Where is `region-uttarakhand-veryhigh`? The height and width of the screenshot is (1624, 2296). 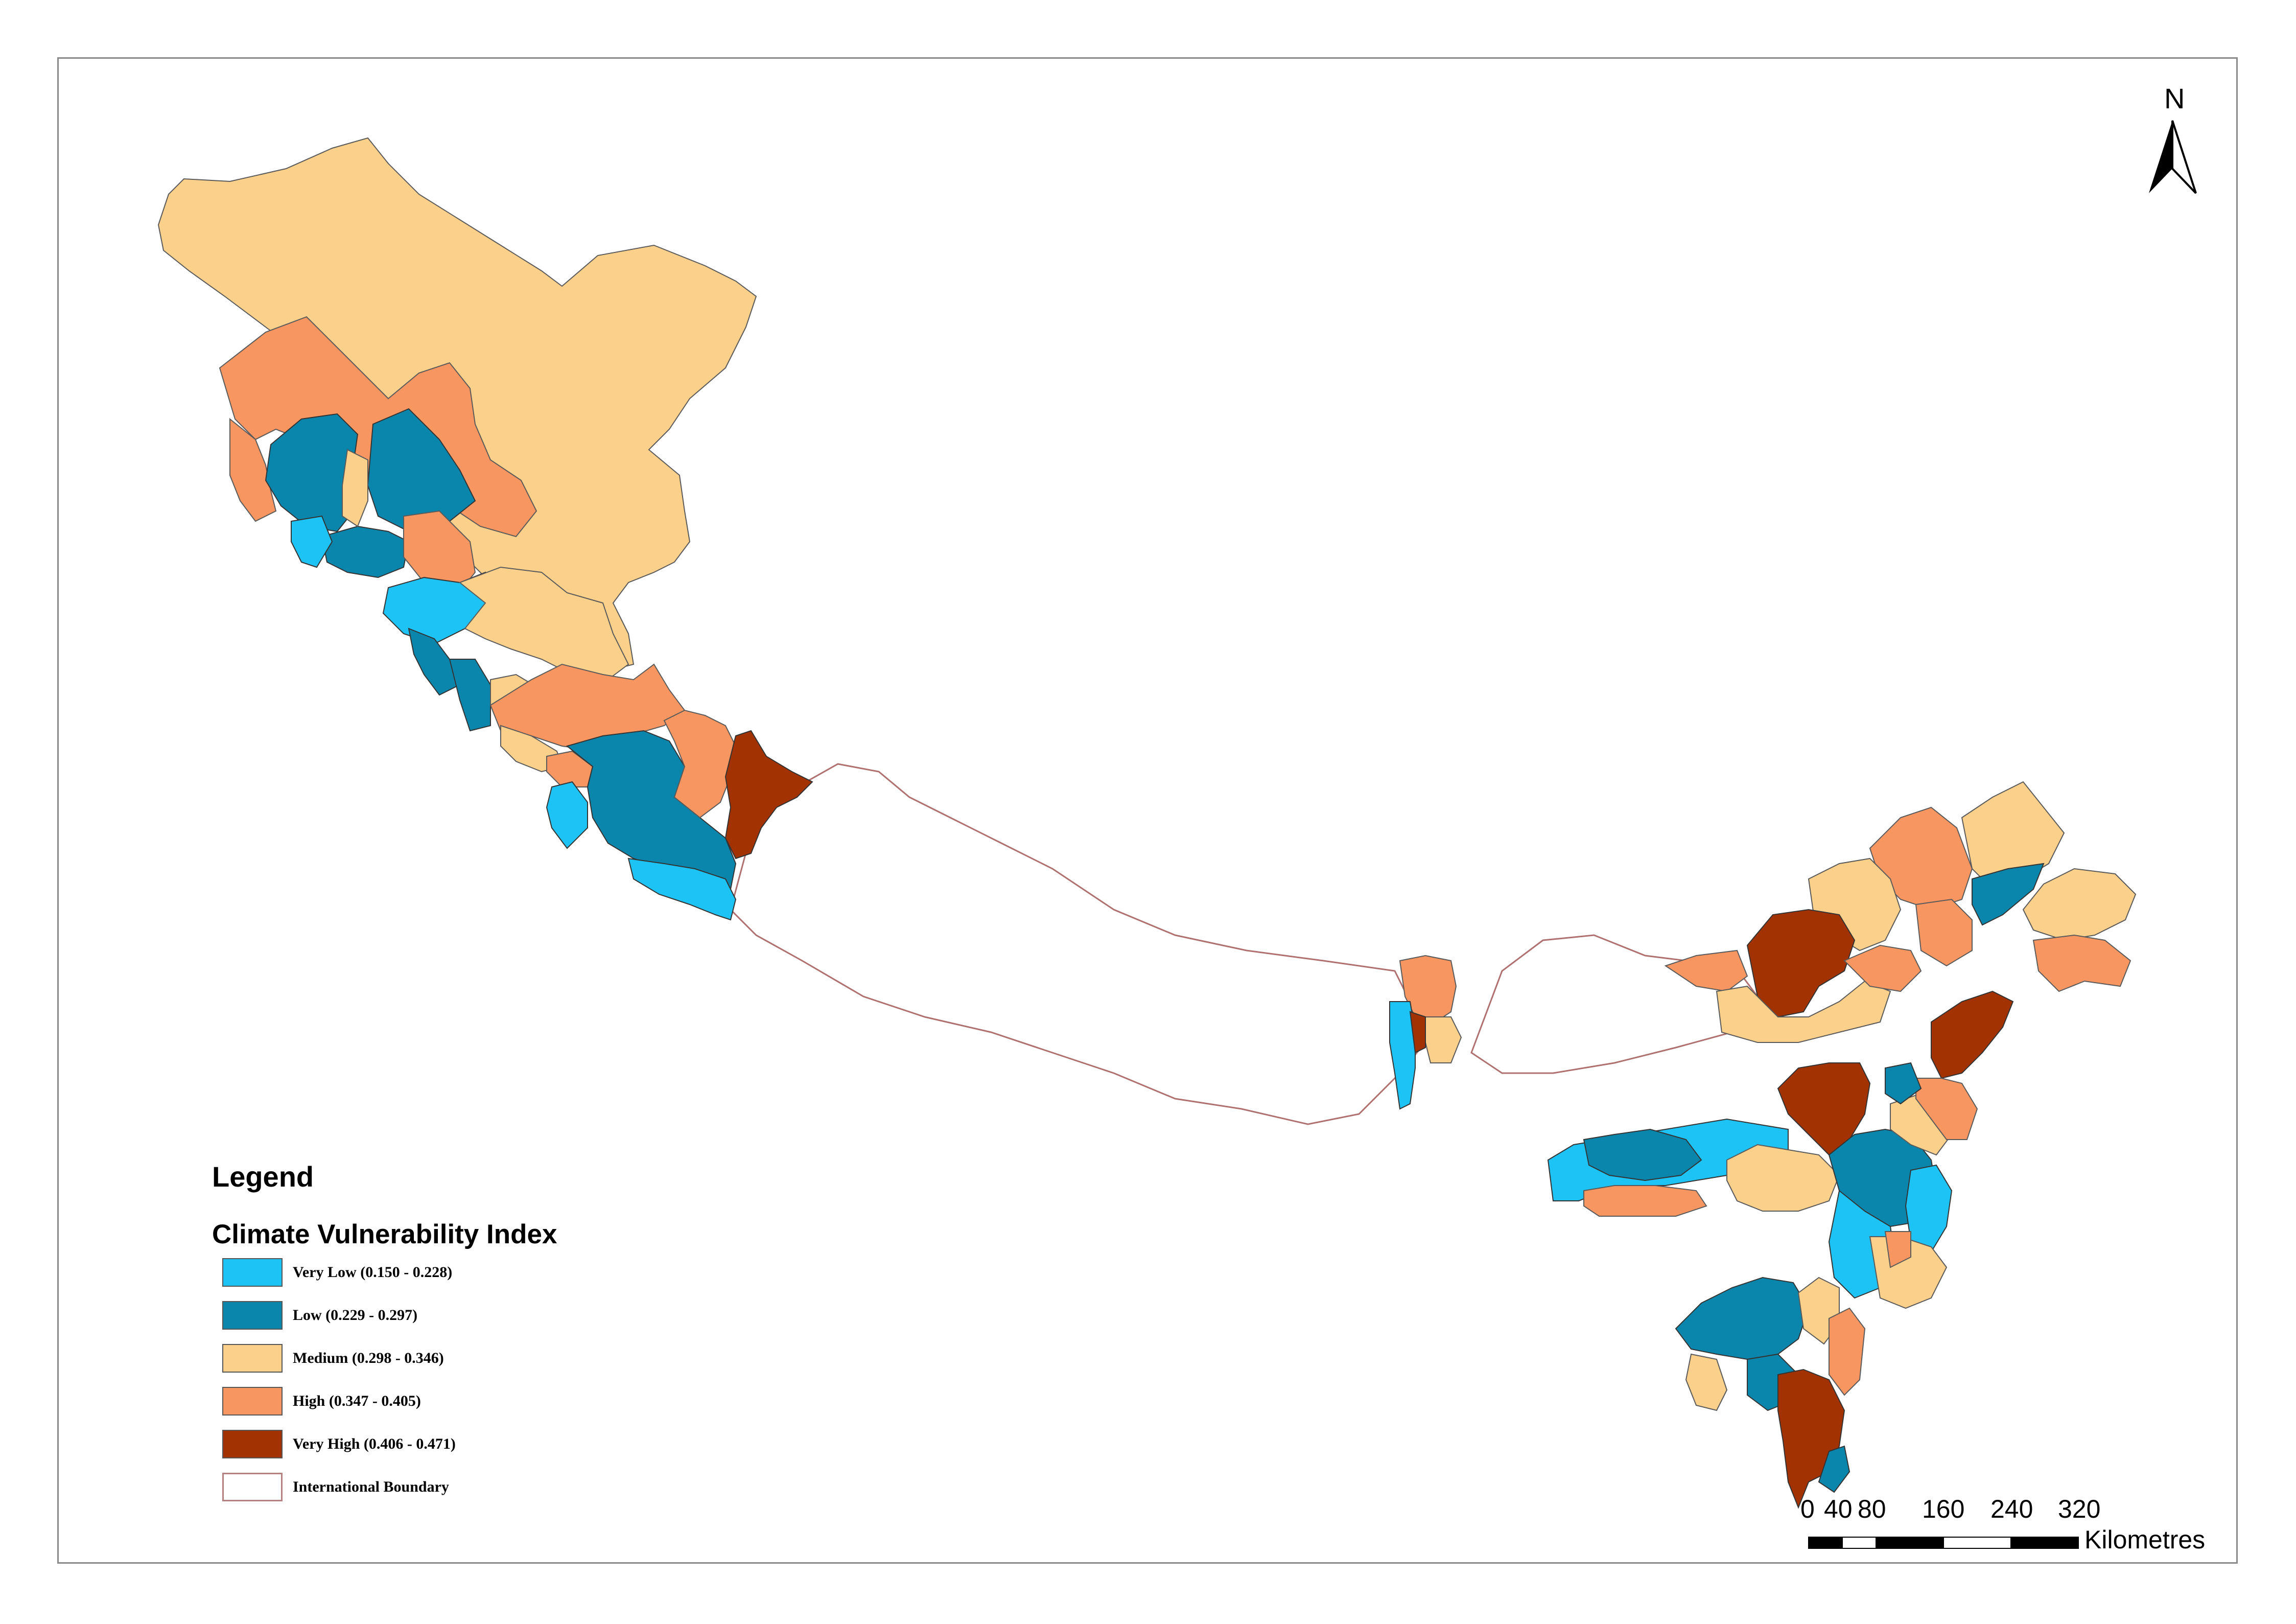
region-uttarakhand-veryhigh is located at coordinates (768, 795).